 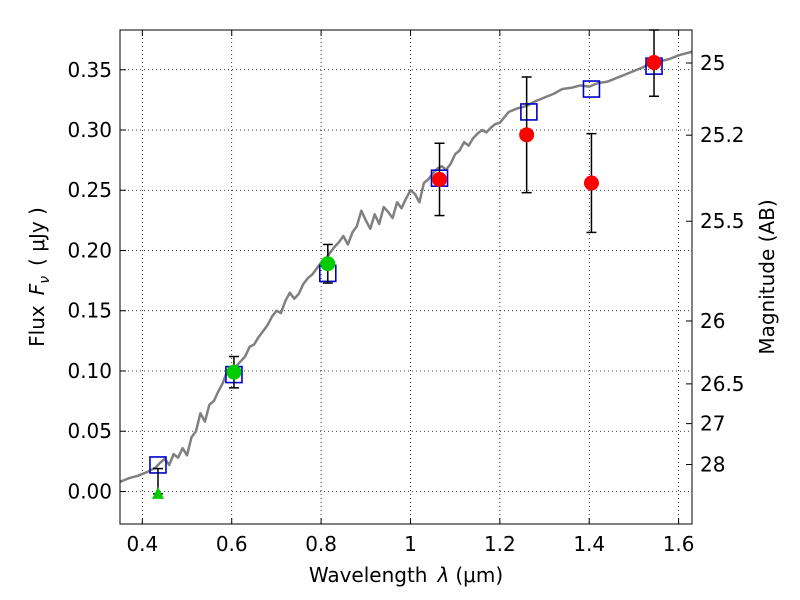 What do you see at coordinates (89, 371) in the screenshot?
I see `y-tick-label: 0.10` at bounding box center [89, 371].